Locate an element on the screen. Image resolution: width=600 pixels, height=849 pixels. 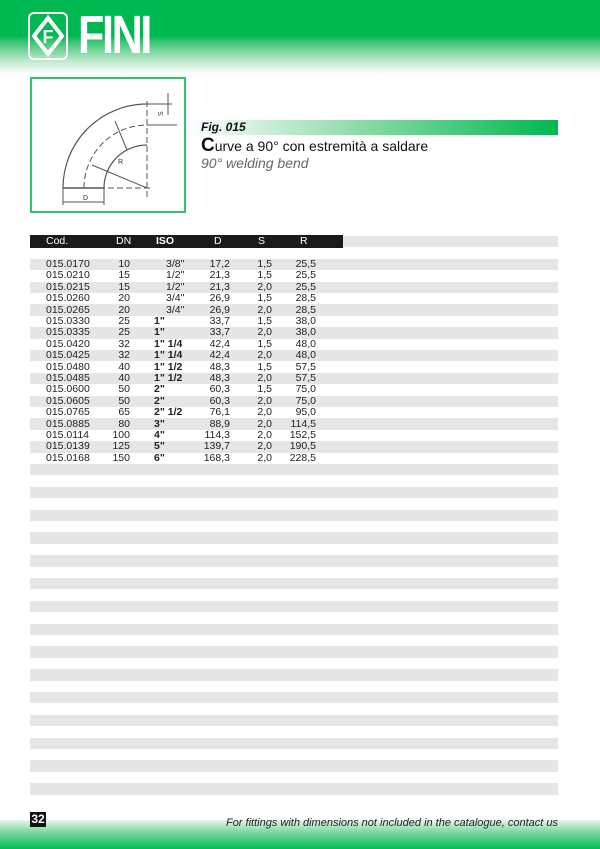
table-row: 015.0260 20 3/4" 26,9 1,5 28,5 is located at coordinates (300, 298).